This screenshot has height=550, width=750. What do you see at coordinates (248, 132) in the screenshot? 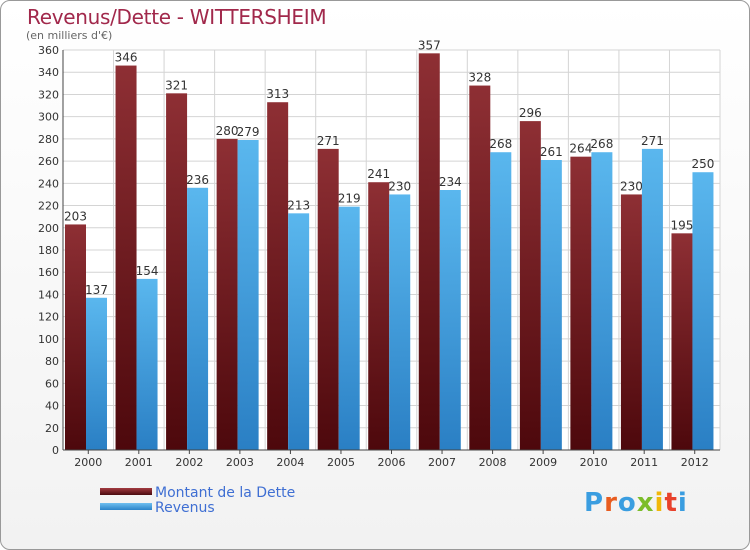
I see `data-label: 279` at bounding box center [248, 132].